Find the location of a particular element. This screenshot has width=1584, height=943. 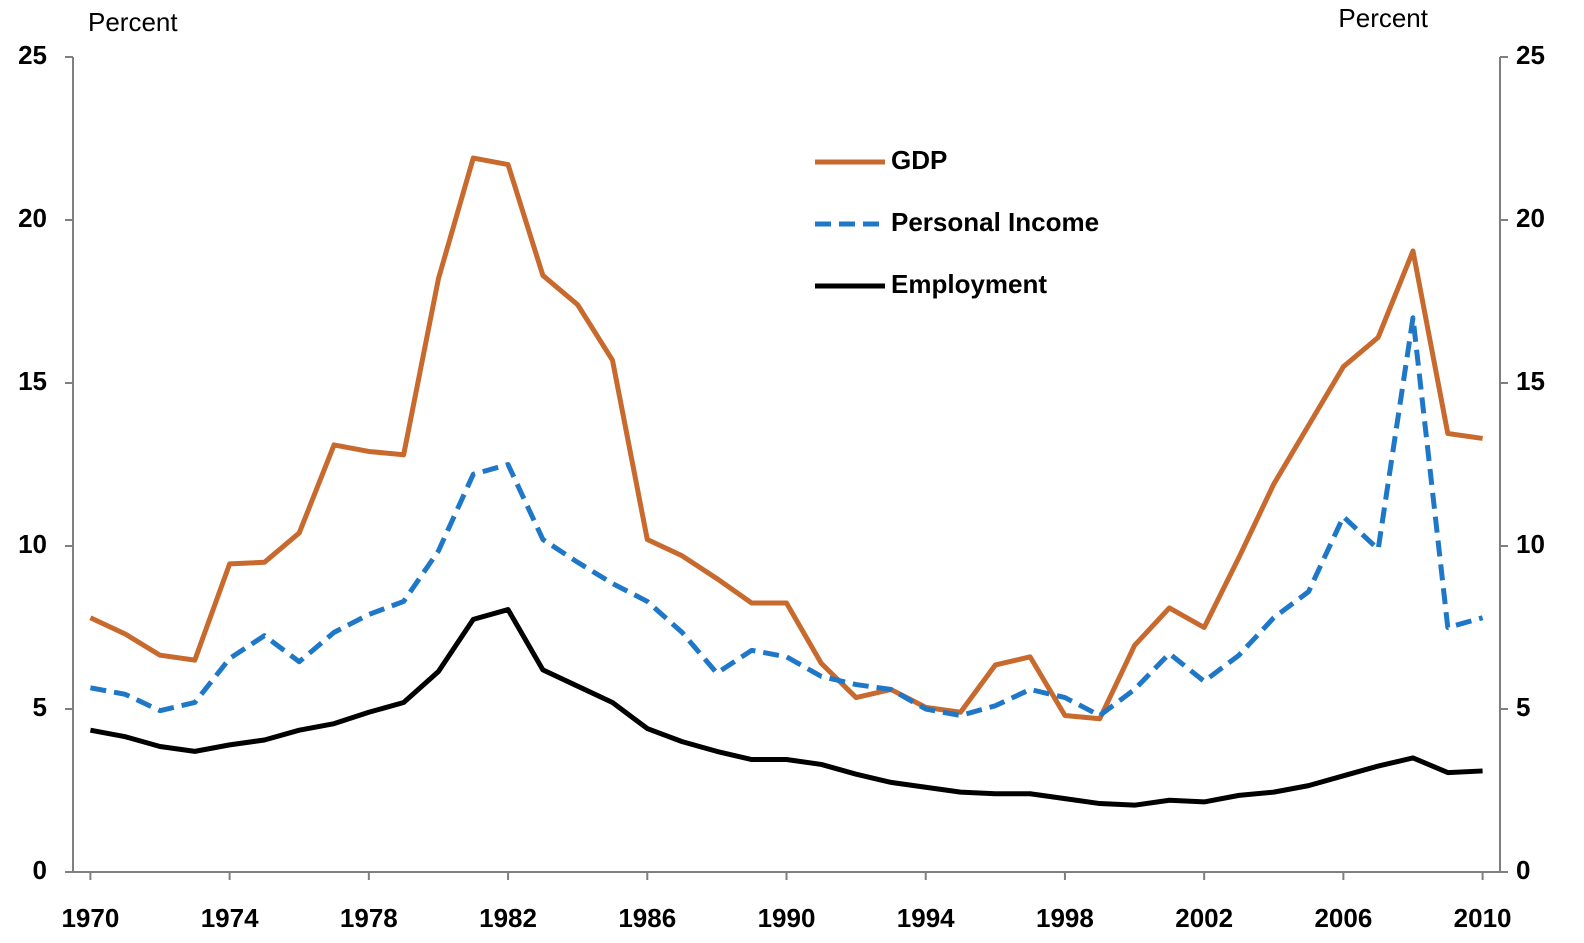

legend-label: Personal Income is located at coordinates (995, 222).